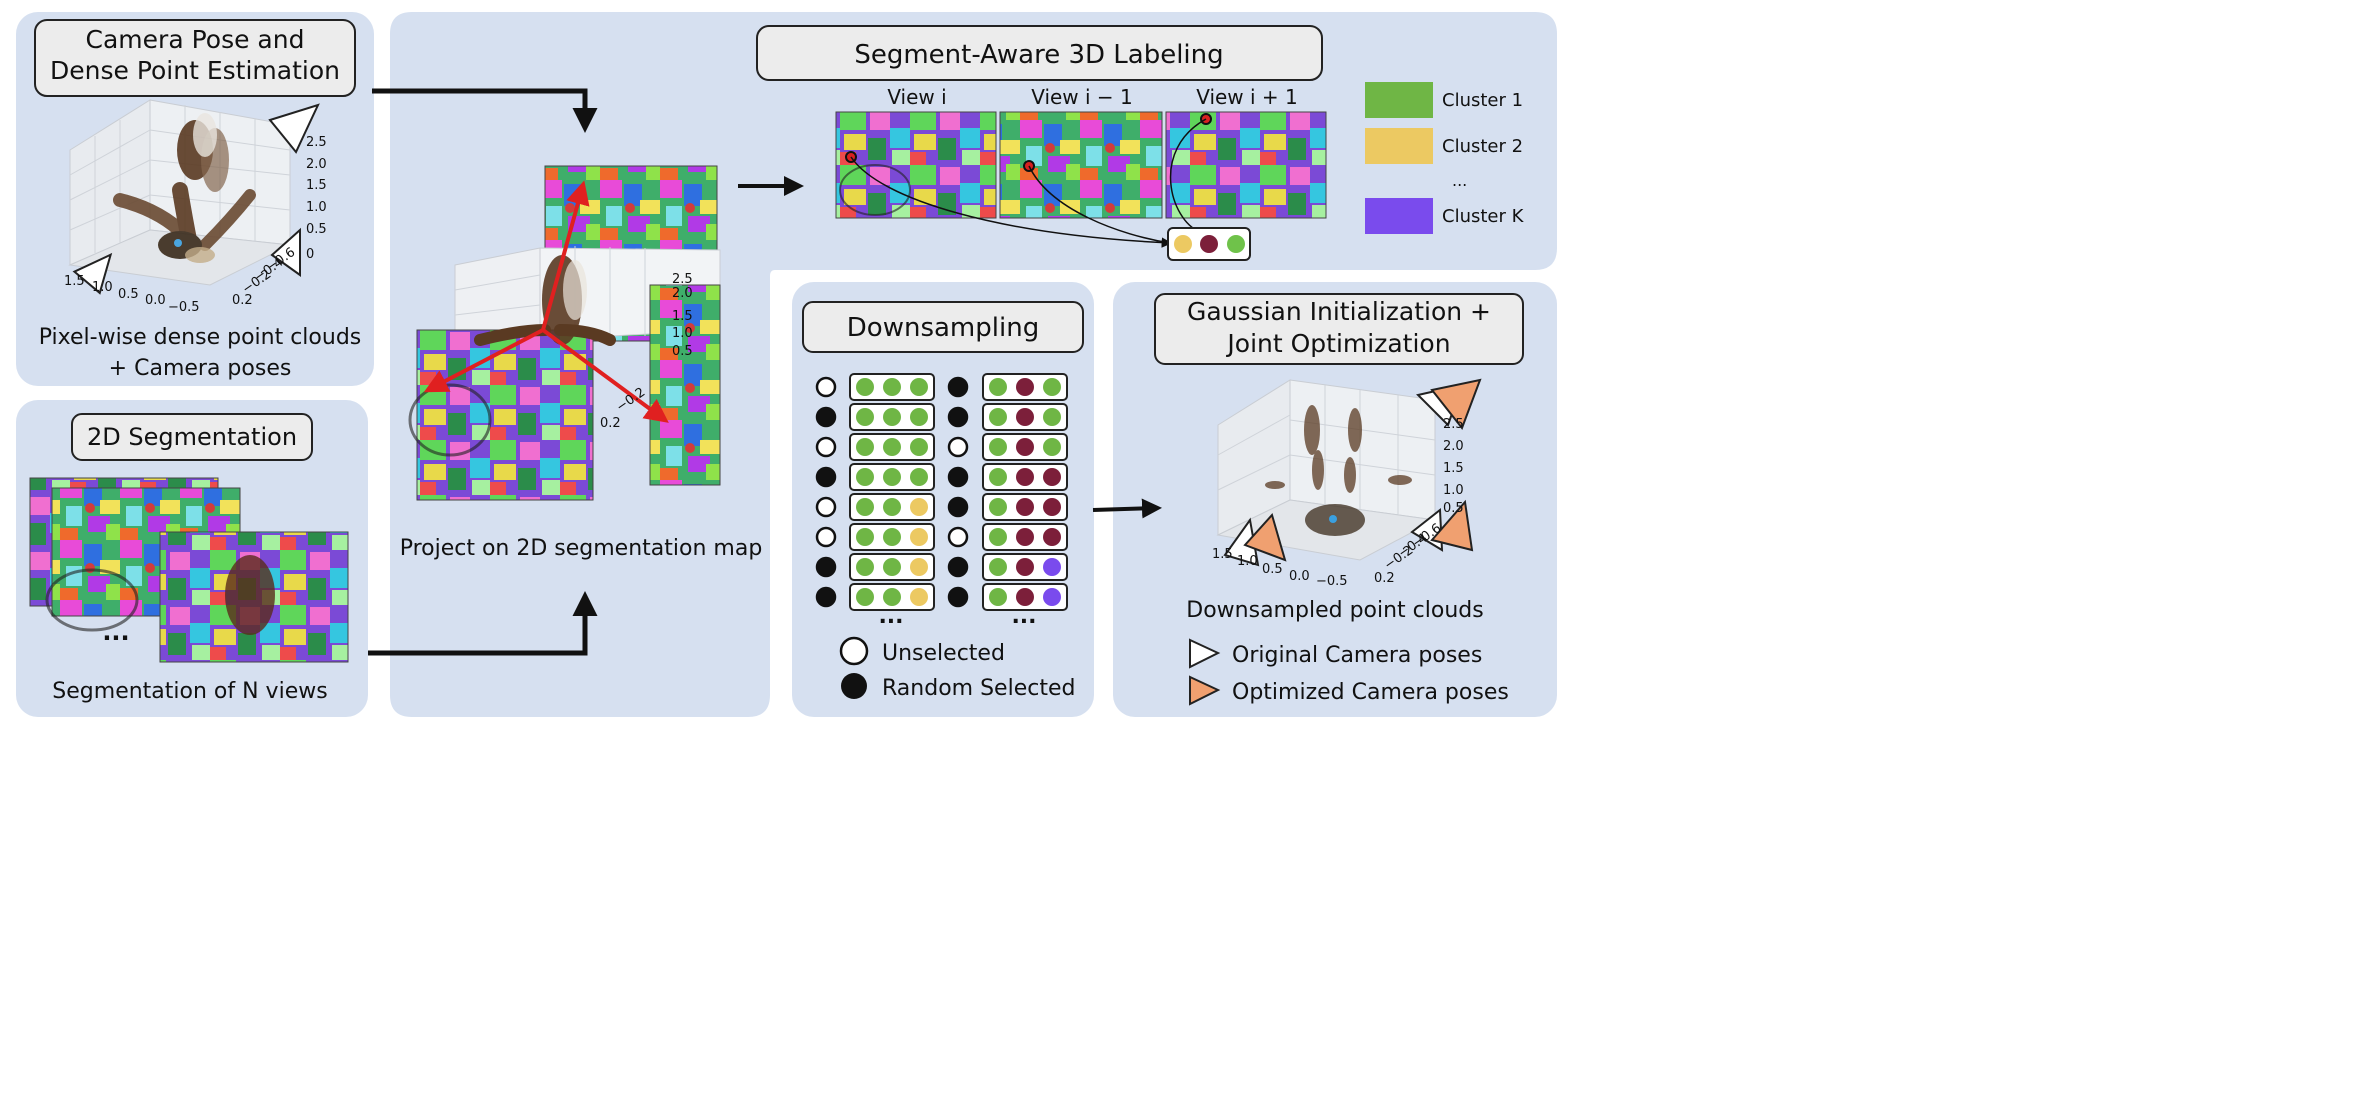  What do you see at coordinates (826, 417) in the screenshot?
I see `left-selector-selected` at bounding box center [826, 417].